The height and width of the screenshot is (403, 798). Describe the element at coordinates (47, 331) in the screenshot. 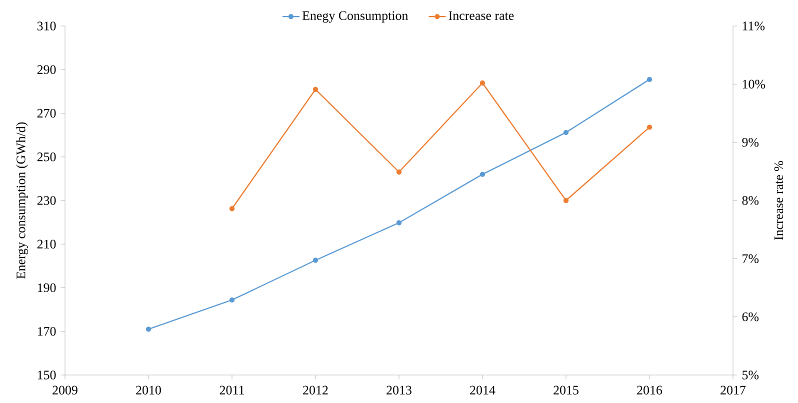

I see `y-tick-label: 170` at that location.